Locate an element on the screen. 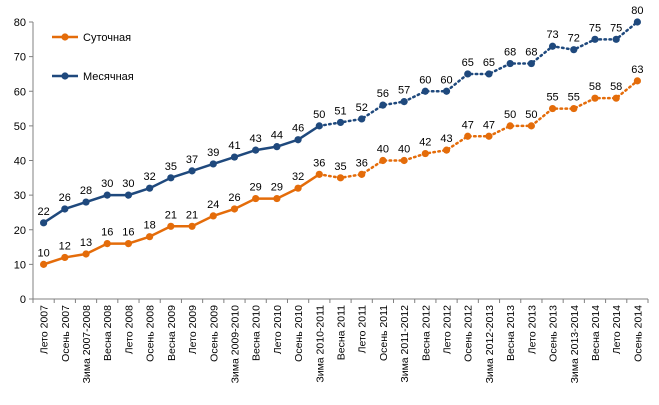  x-tick-label: Осень 2008 is located at coordinates (151, 333).